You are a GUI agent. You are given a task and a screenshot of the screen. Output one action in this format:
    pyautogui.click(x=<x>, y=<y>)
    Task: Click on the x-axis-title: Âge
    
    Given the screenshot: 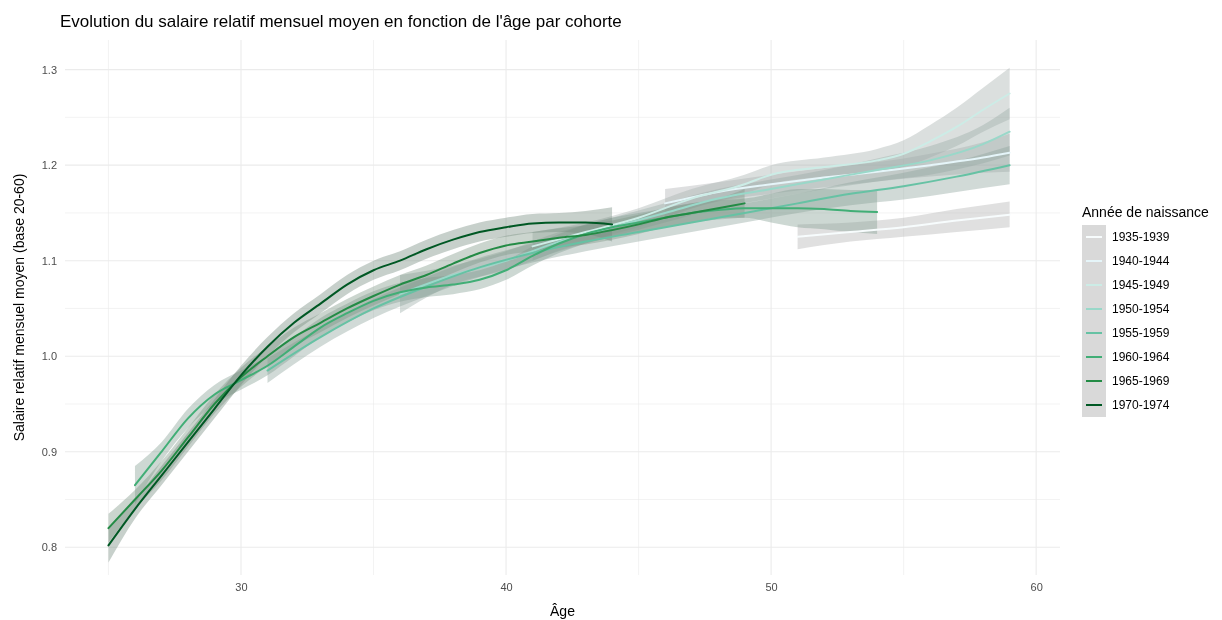 What is the action you would take?
    pyautogui.click(x=563, y=611)
    